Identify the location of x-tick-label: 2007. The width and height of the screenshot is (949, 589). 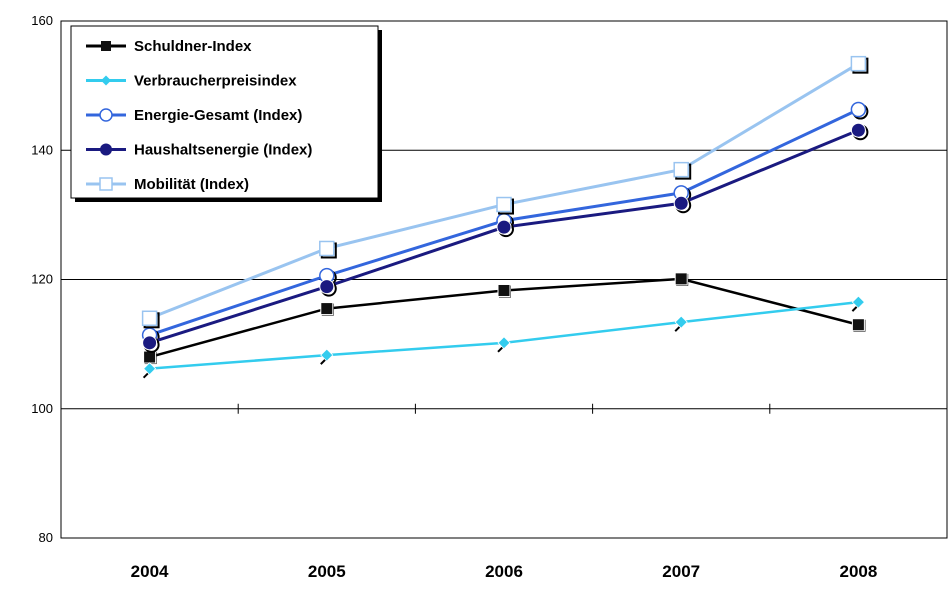
(681, 571).